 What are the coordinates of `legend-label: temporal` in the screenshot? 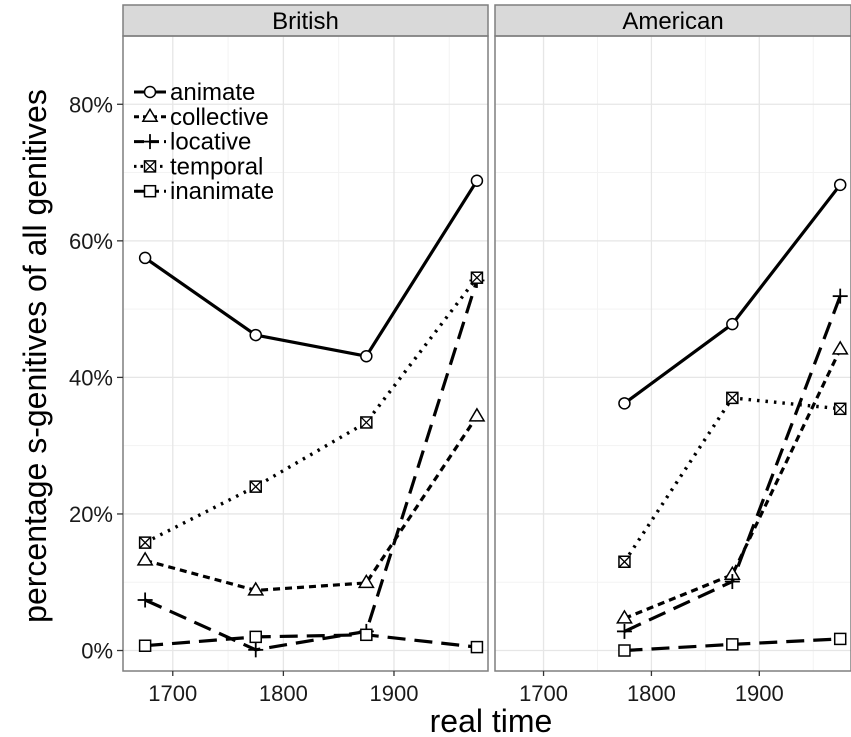 It's located at (216, 166).